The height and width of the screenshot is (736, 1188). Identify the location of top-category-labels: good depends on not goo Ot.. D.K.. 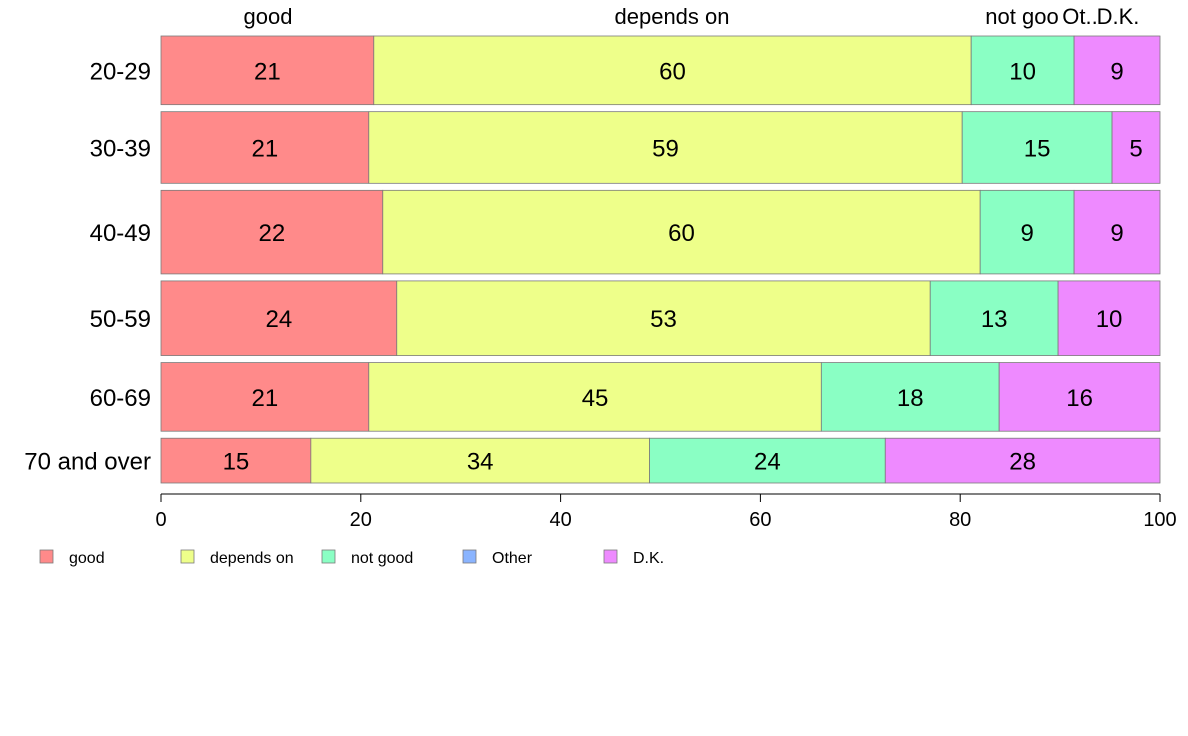
(692, 16).